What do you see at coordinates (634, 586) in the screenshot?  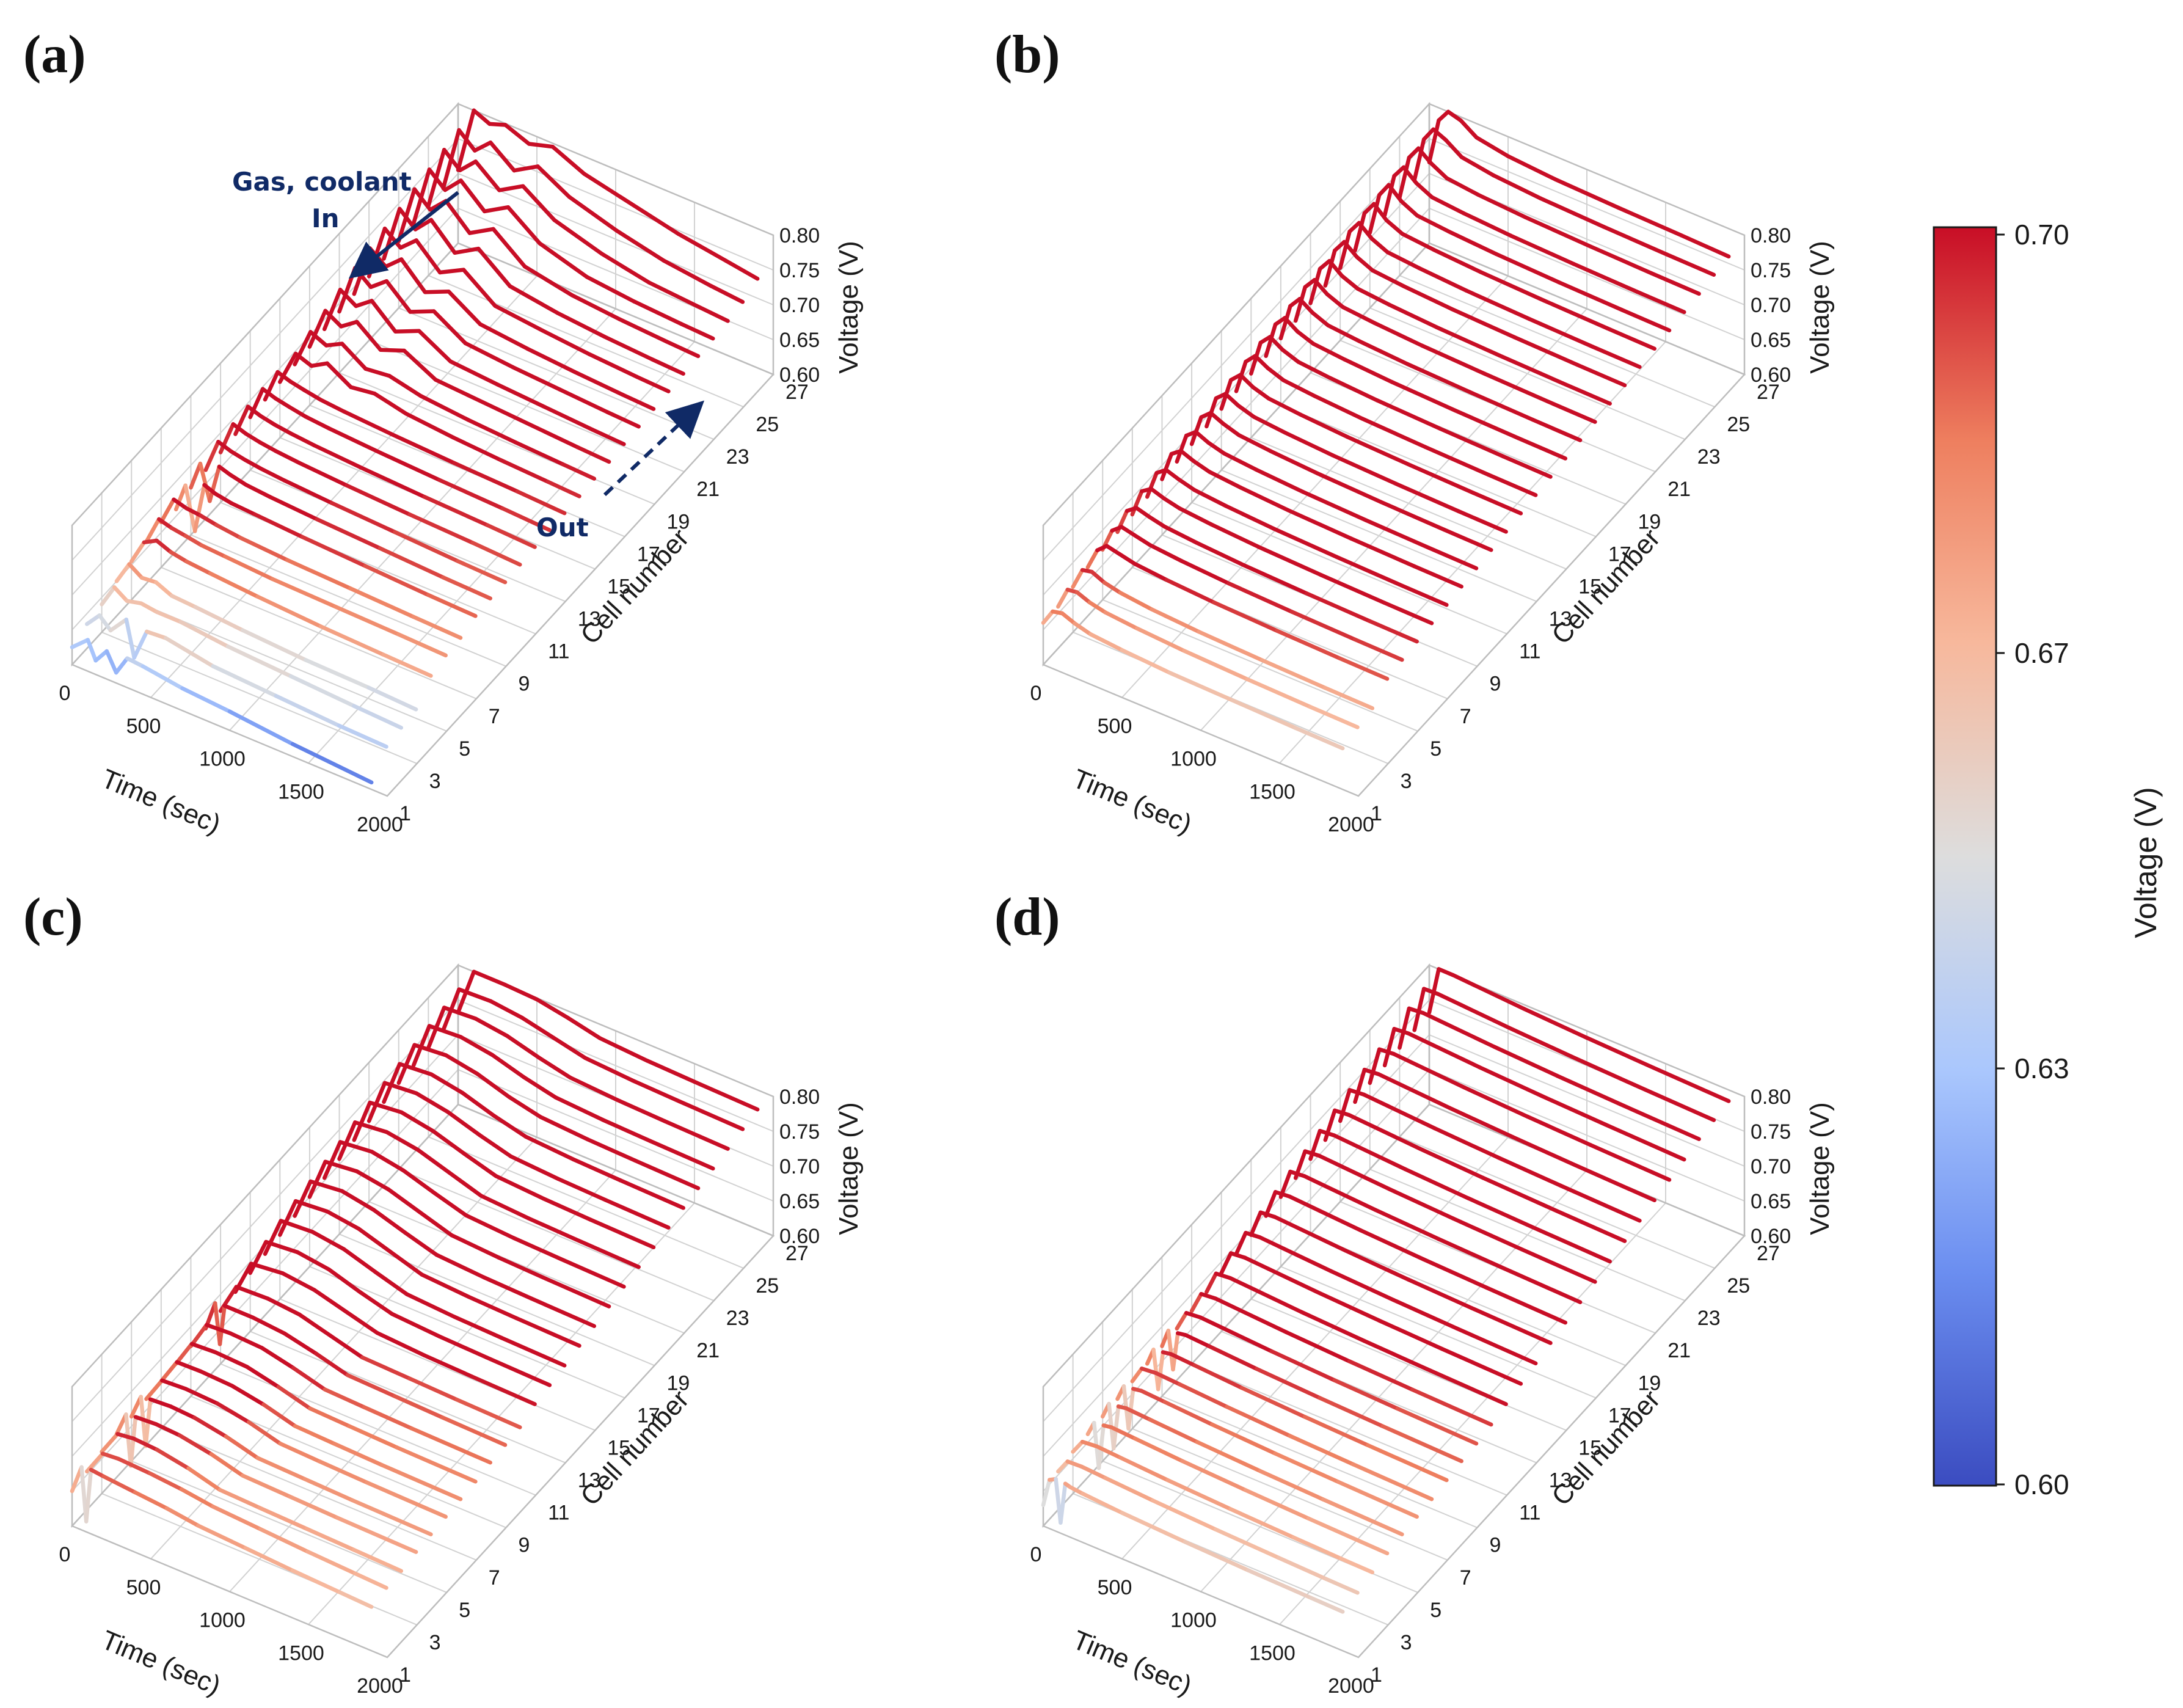 I see `y-axis-title: Cell number` at bounding box center [634, 586].